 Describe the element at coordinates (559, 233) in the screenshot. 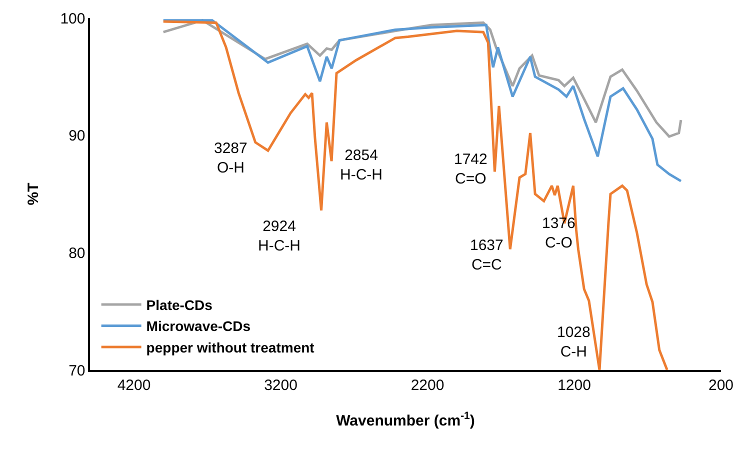

I see `annotation: 1376 C-O` at that location.